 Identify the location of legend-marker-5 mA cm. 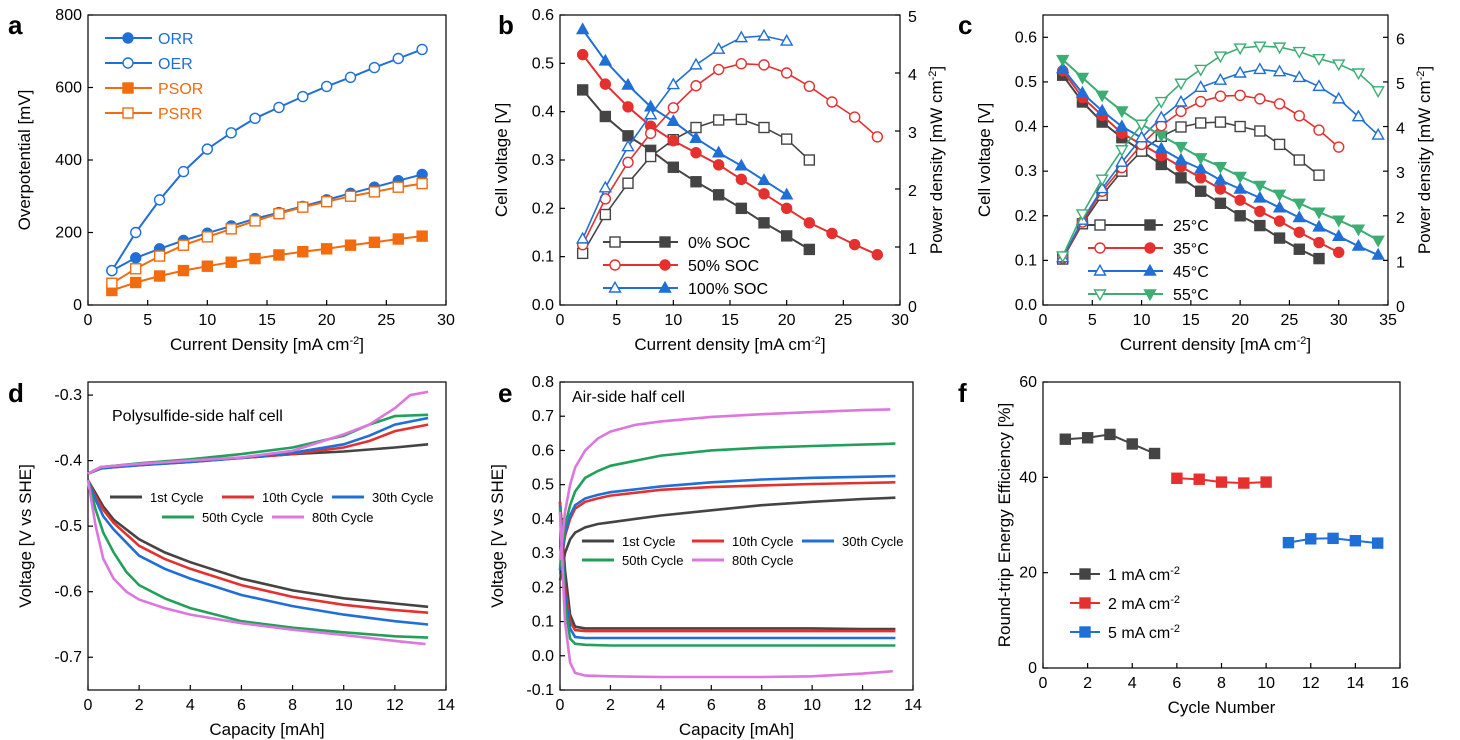
(1085, 632).